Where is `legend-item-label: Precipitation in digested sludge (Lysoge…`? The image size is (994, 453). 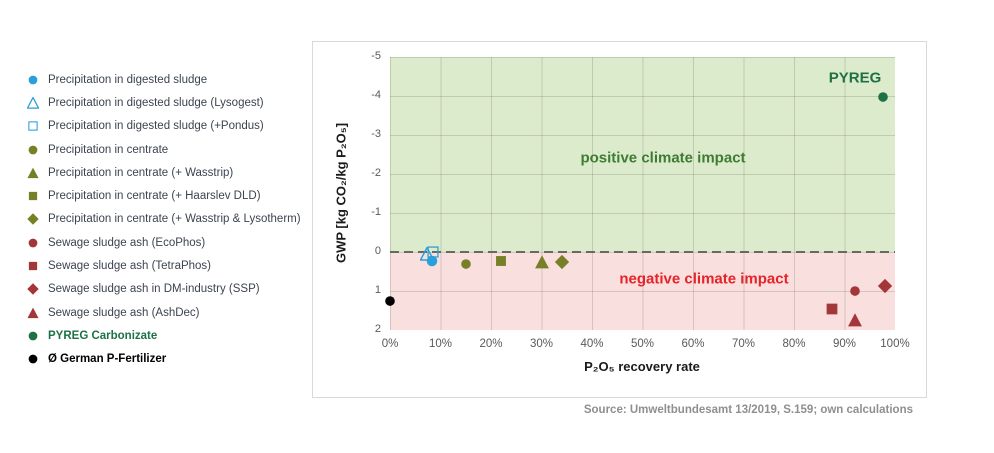 legend-item-label: Precipitation in digested sludge (Lysoge… is located at coordinates (156, 102).